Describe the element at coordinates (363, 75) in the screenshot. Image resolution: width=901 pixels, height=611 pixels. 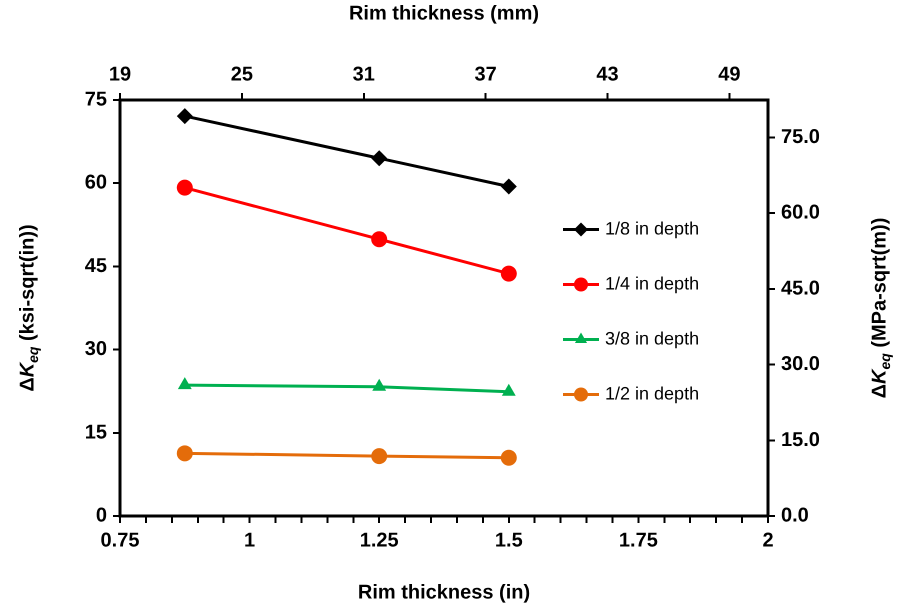
I see `x2-tick-label: 31` at that location.